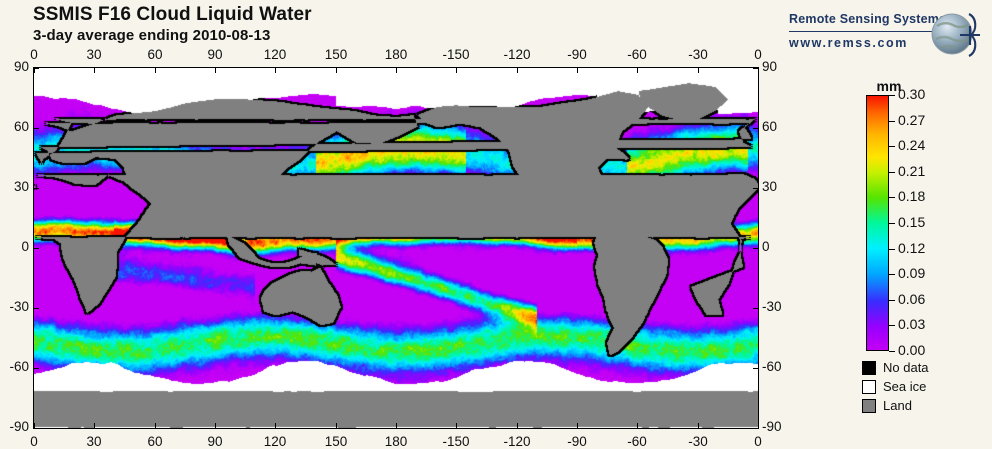 The image size is (992, 449). I want to click on remss-logo: Remote Sensing Systems www.remss.com, so click(884, 36).